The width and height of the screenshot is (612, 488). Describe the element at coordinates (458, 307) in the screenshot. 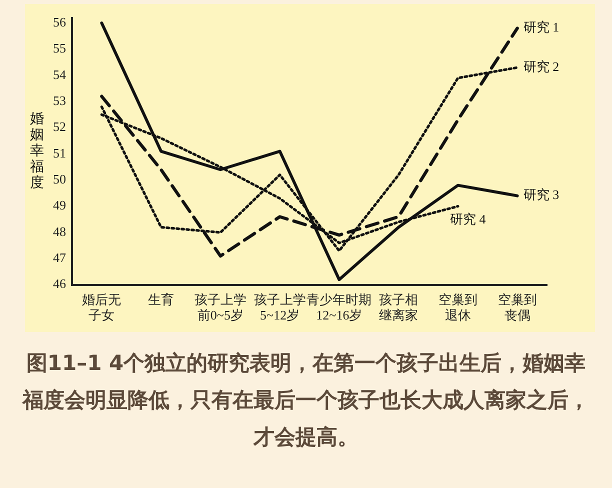

I see `x-tick-label: 空巢到退休` at that location.